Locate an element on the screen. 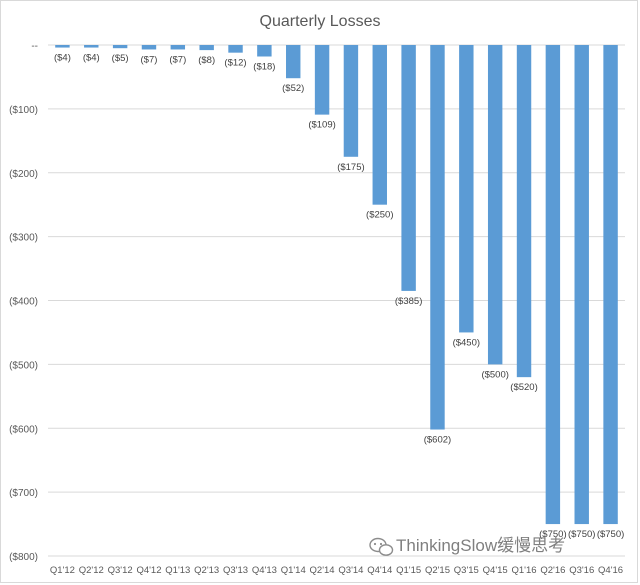 This screenshot has height=585, width=640. data-label: ($385) is located at coordinates (408, 301).